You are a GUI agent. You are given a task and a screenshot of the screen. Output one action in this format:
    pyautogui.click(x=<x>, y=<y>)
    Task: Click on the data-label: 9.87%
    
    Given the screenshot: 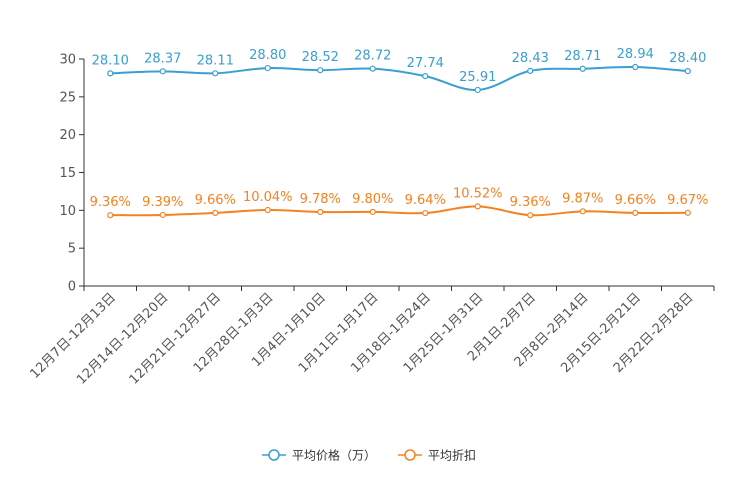 What is the action you would take?
    pyautogui.click(x=582, y=198)
    